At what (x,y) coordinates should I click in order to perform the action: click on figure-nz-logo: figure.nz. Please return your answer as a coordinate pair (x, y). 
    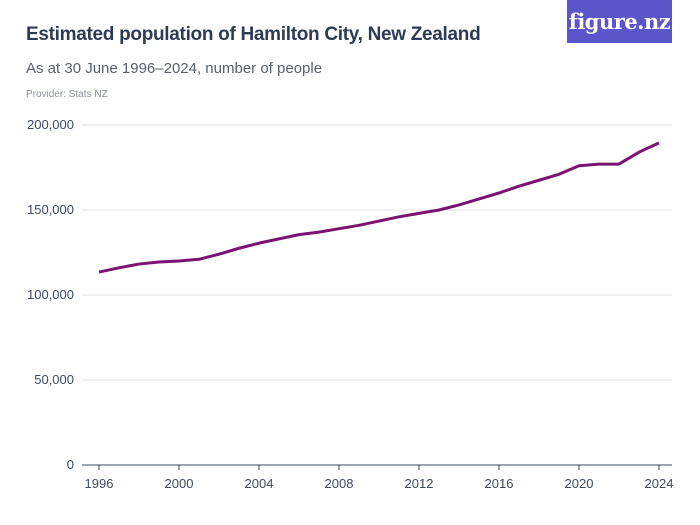
    Looking at the image, I should click on (619, 21).